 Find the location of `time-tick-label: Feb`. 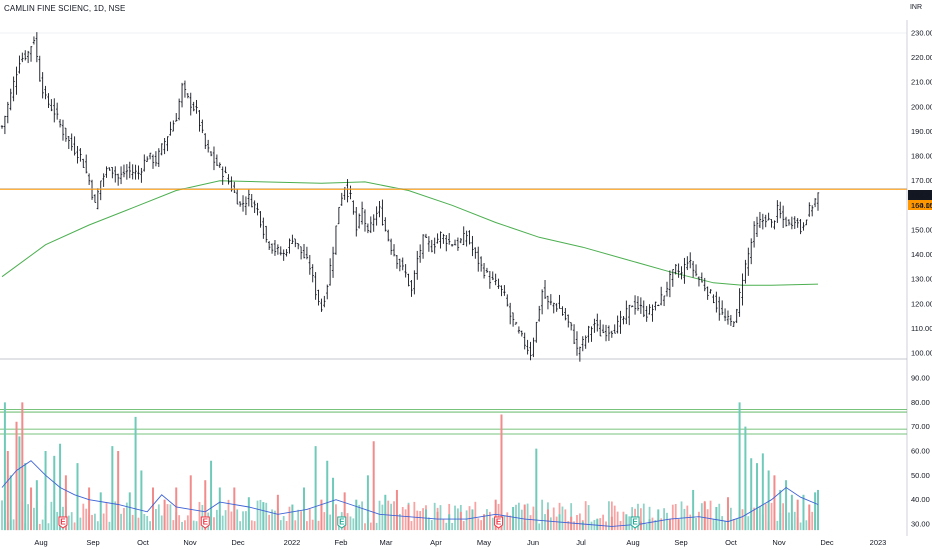

time-tick-label: Feb is located at coordinates (341, 542).